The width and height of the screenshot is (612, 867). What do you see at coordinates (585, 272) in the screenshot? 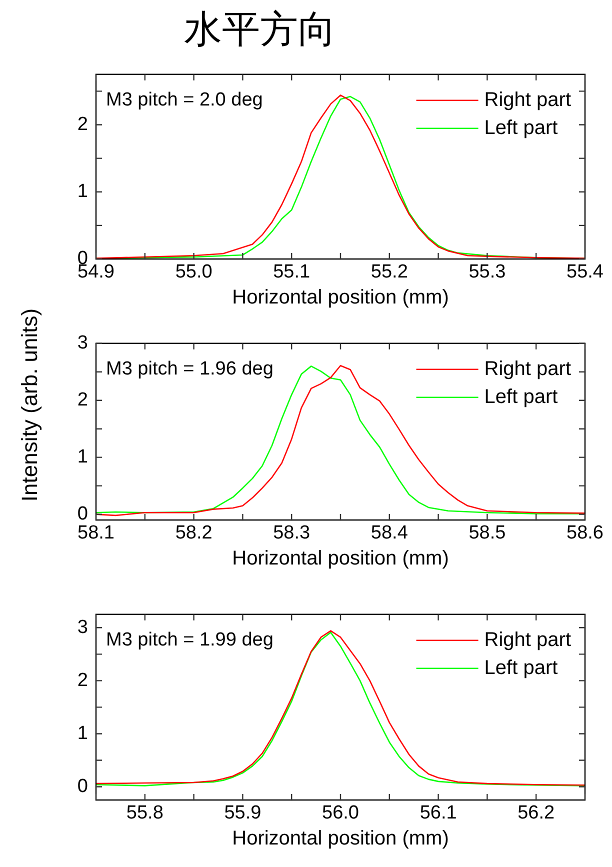
I see `x-tick-label: 55.4` at bounding box center [585, 272].